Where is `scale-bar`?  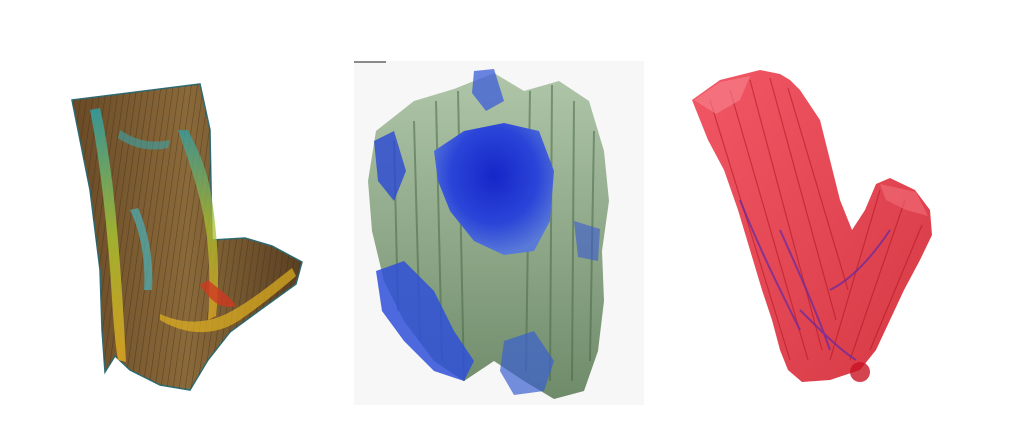
scale-bar is located at coordinates (370, 62).